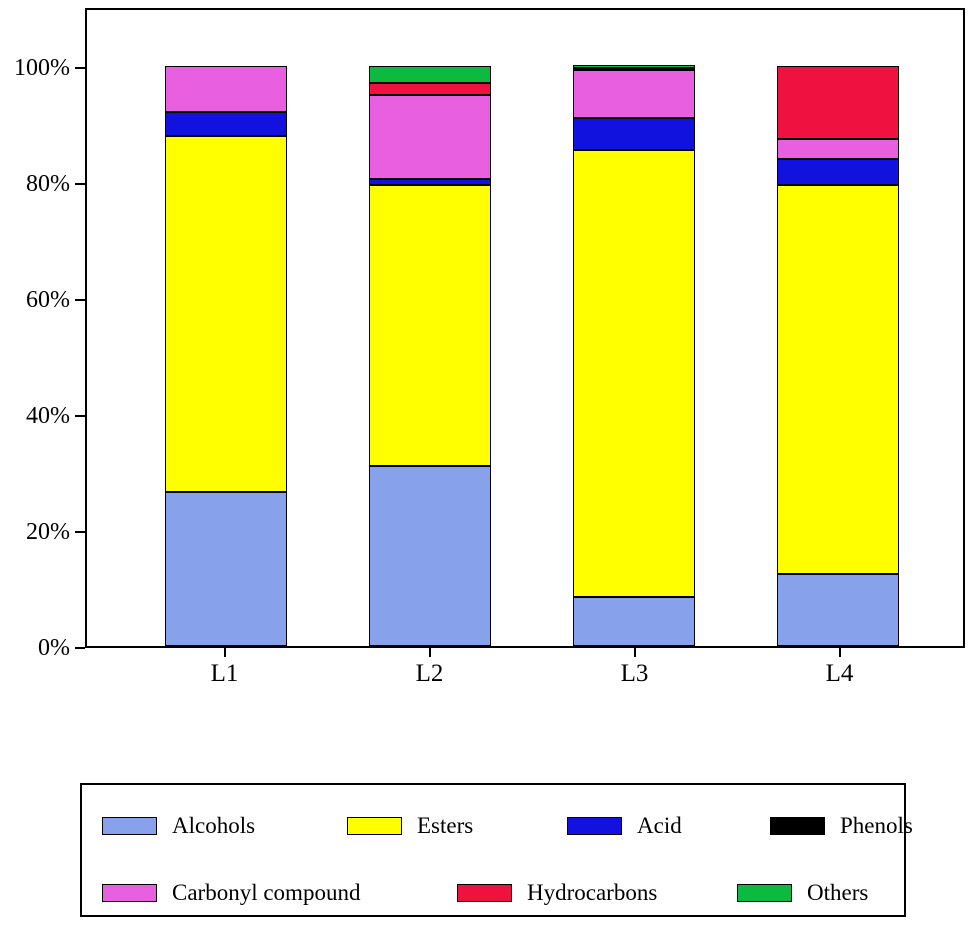 This screenshot has height=927, width=975. I want to click on legend-item-hydrocarbons: Hydrocarbons, so click(557, 893).